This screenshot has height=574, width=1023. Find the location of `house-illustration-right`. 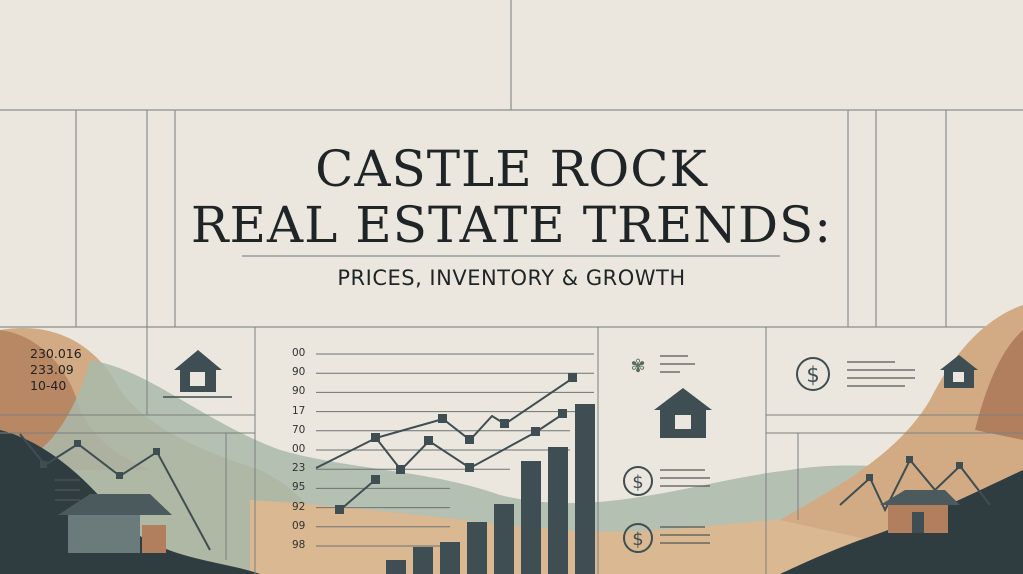

house-illustration-right is located at coordinates (920, 511).